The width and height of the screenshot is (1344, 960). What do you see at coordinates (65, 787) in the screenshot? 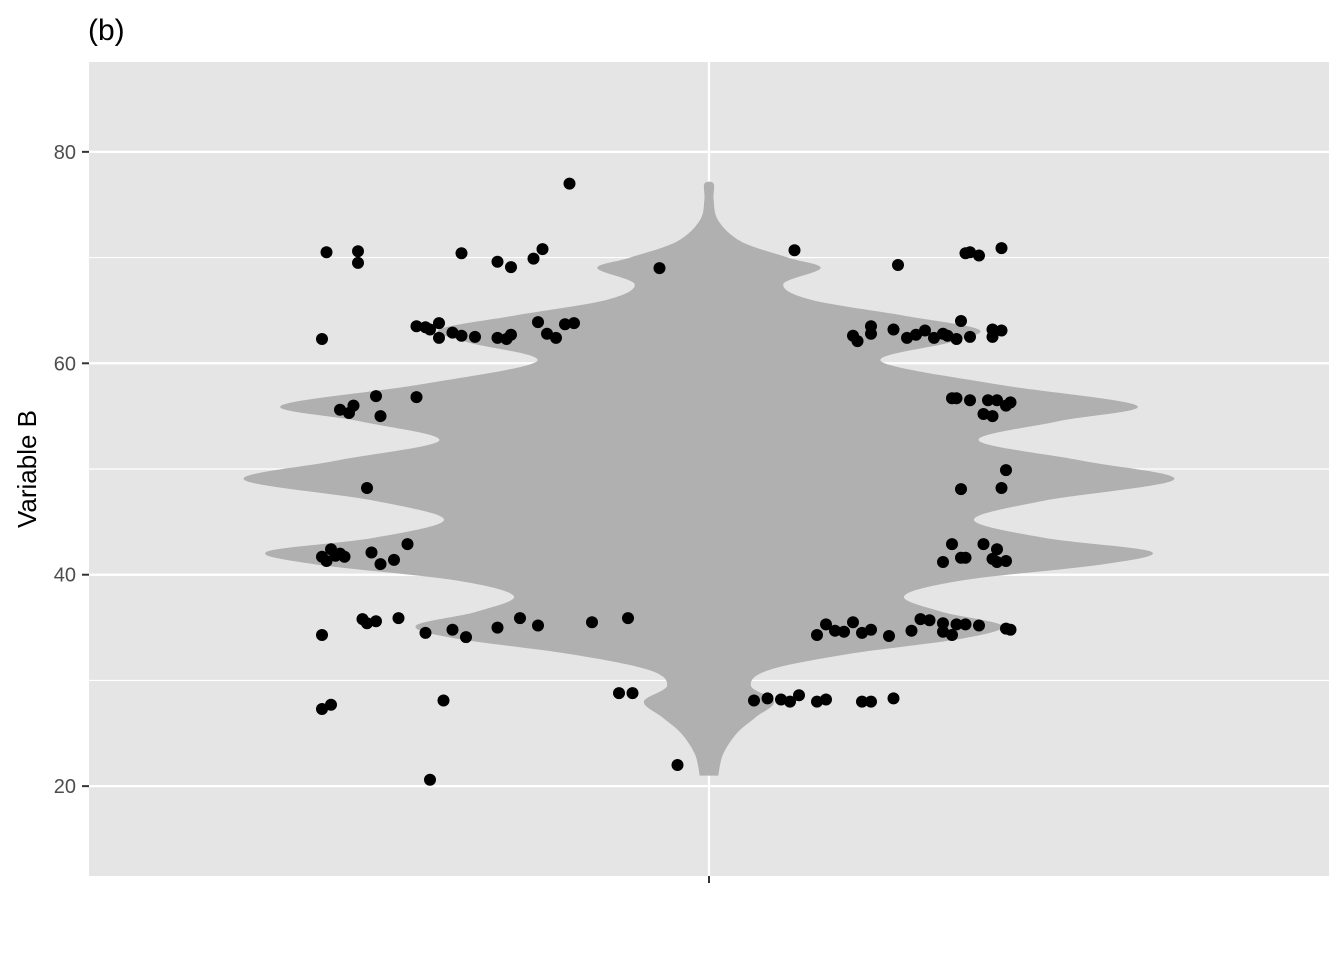
I see `y-tick-label: 20` at bounding box center [65, 787].